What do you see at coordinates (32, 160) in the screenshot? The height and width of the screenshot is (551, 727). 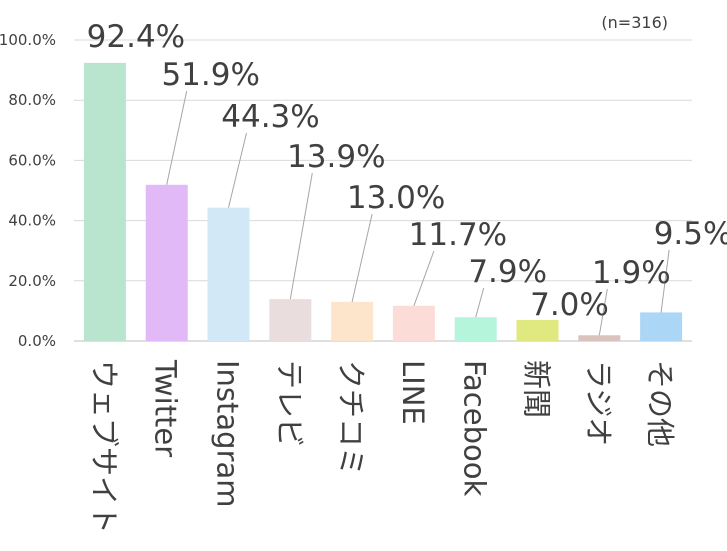 I see `y-tick-label: 60.0%` at bounding box center [32, 160].